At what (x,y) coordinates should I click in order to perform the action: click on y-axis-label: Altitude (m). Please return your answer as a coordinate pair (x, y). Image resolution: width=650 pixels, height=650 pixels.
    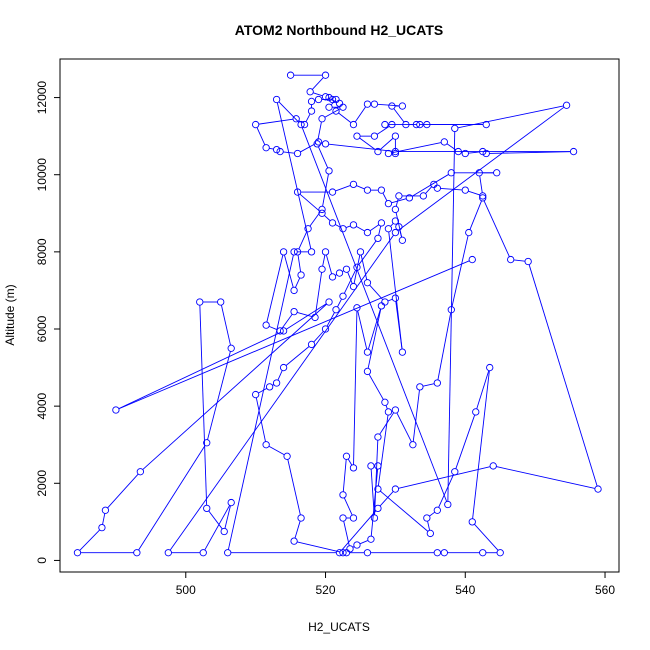
    Looking at the image, I should click on (10, 314).